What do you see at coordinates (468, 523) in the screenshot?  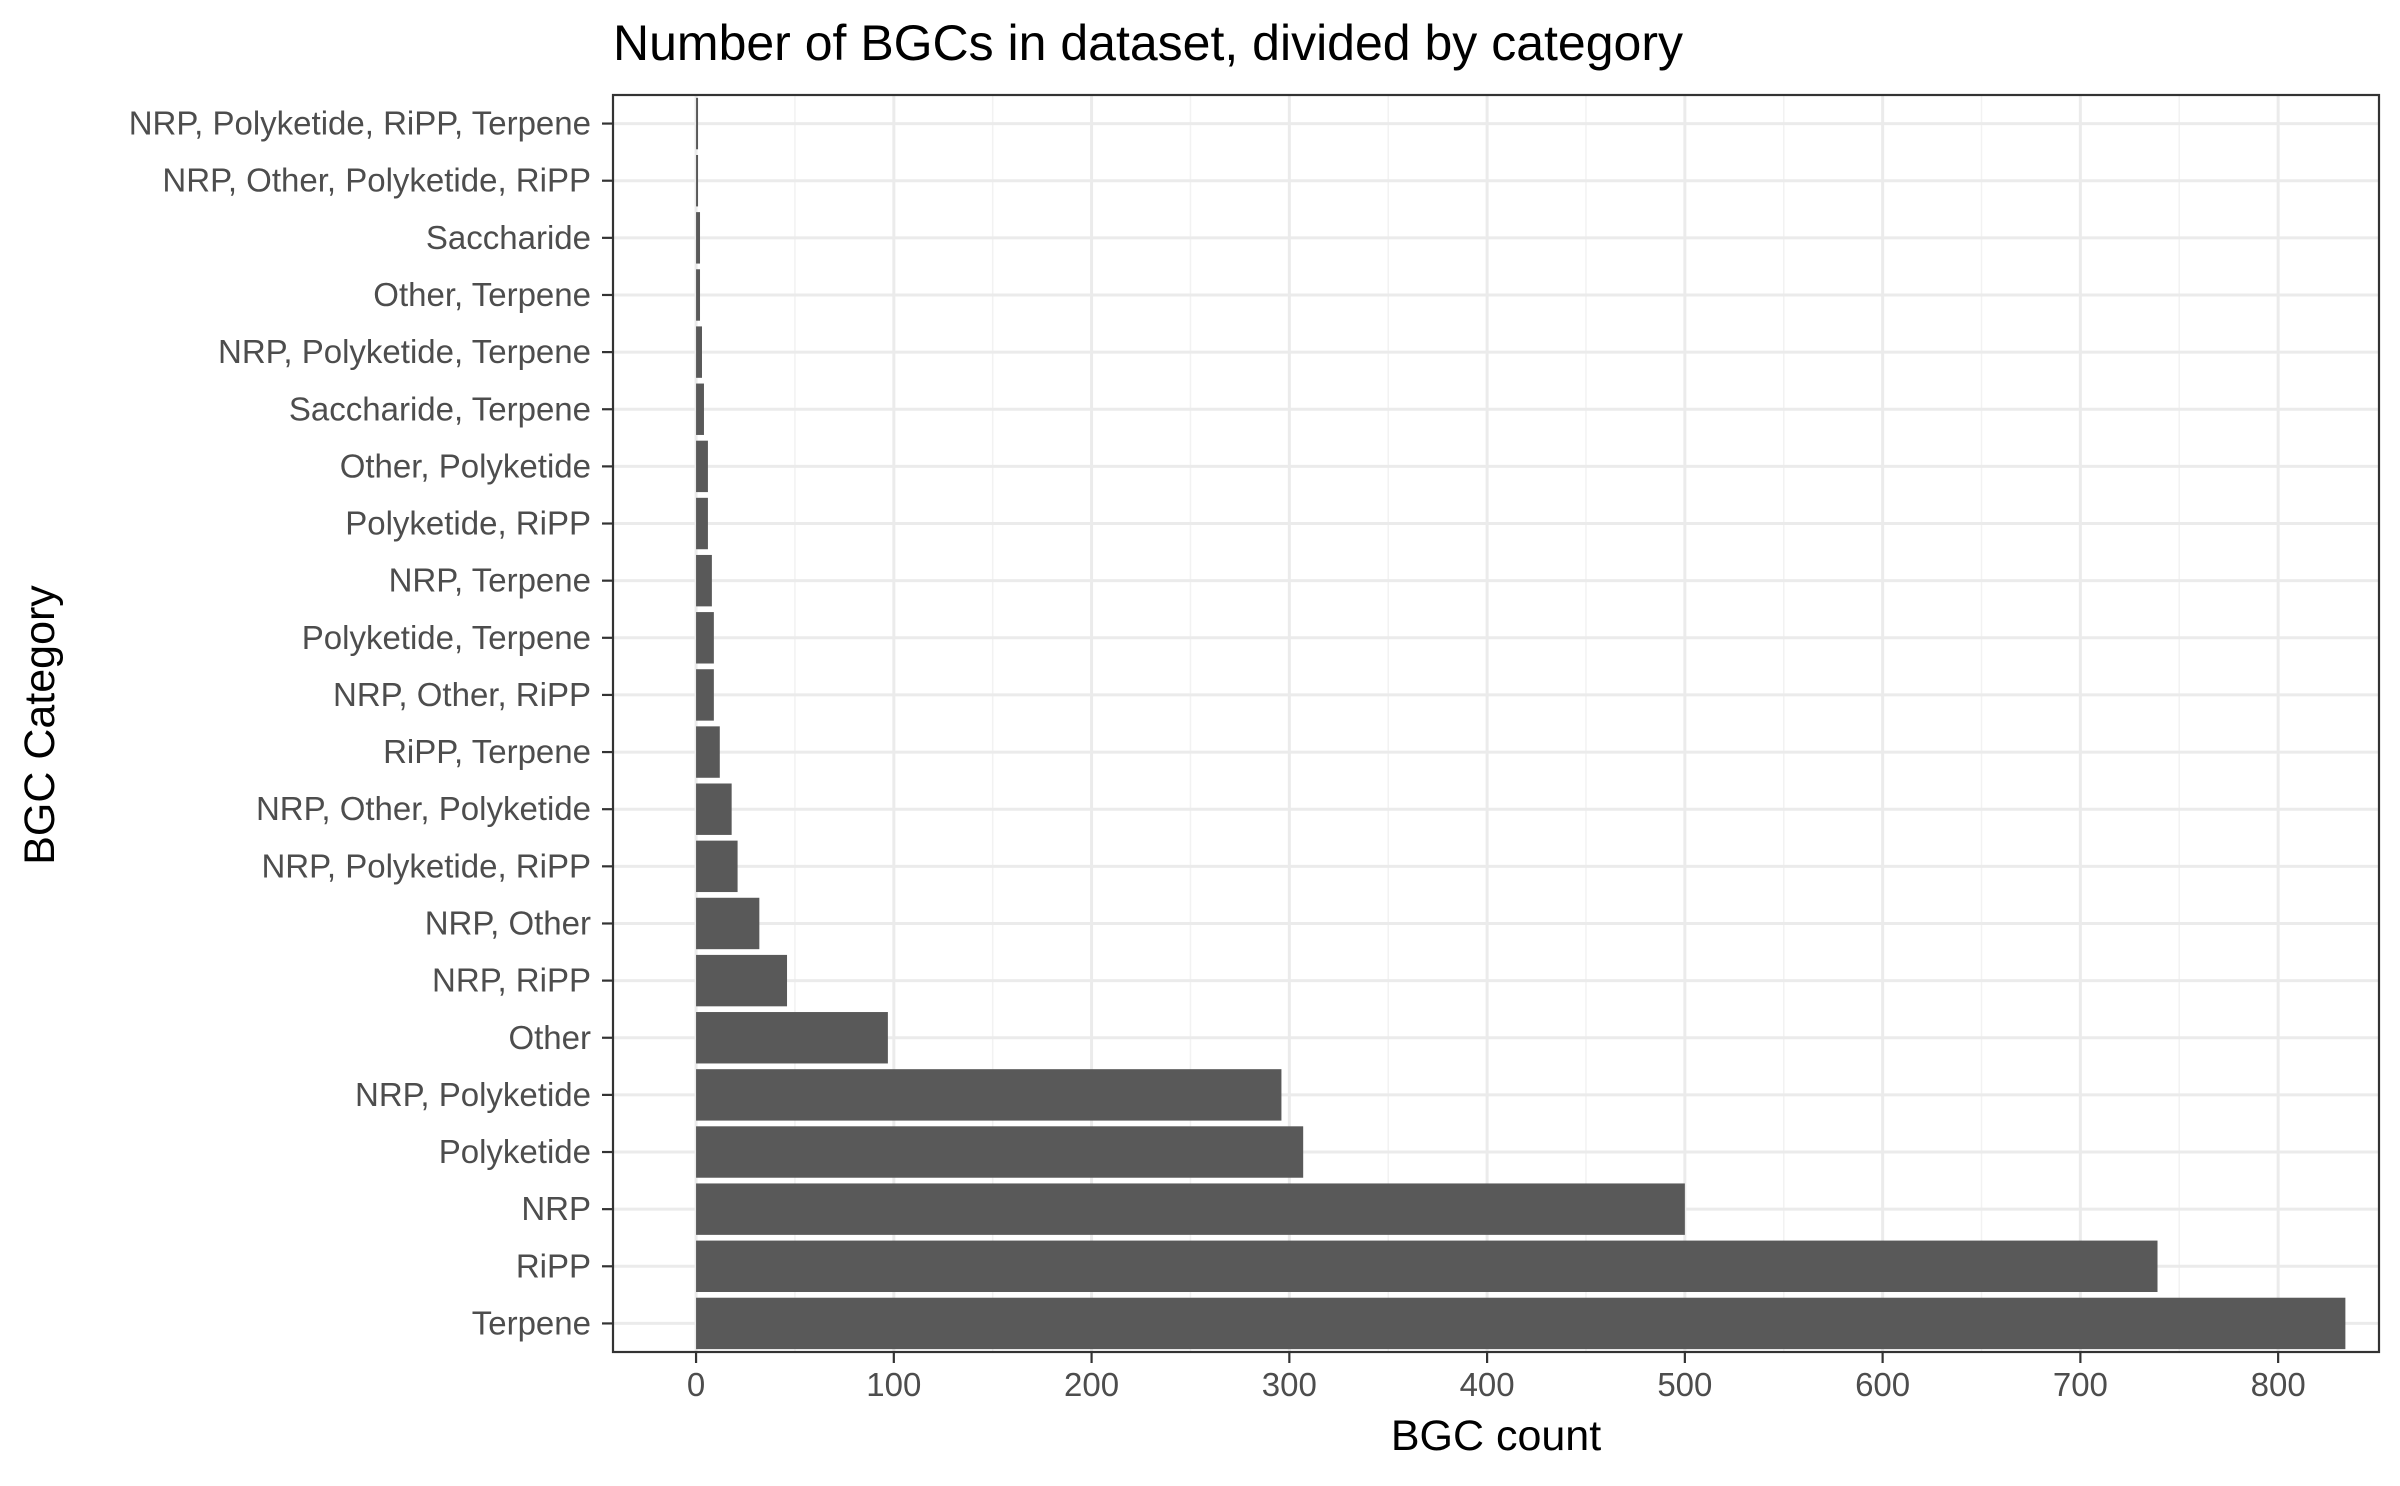 I see `y-tick-label: Polyketide, RiPP` at bounding box center [468, 523].